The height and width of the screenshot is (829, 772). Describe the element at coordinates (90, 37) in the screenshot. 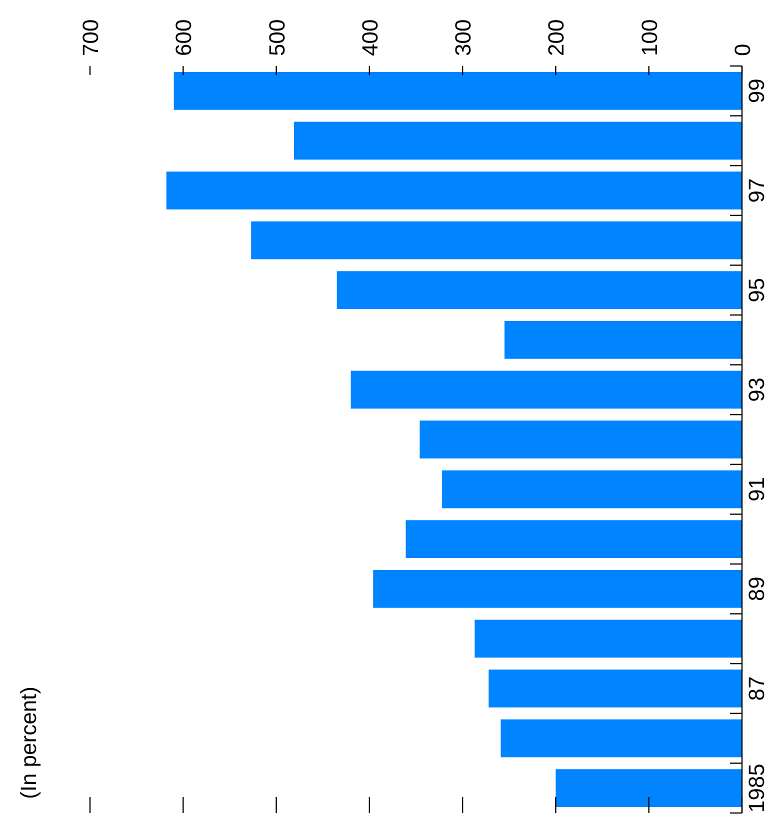

I see `x-tick-label: 700` at that location.